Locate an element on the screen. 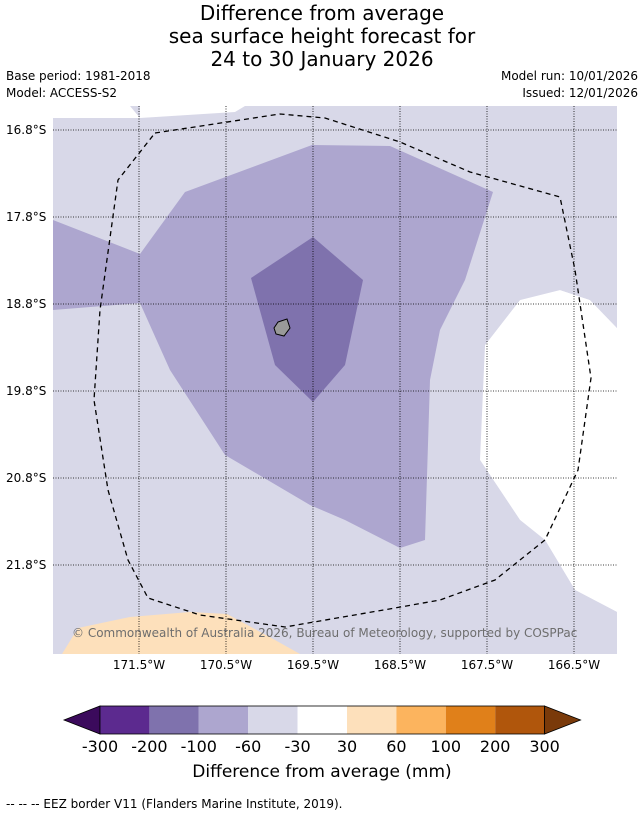  colorbar-tick-label: -30 is located at coordinates (297, 746).